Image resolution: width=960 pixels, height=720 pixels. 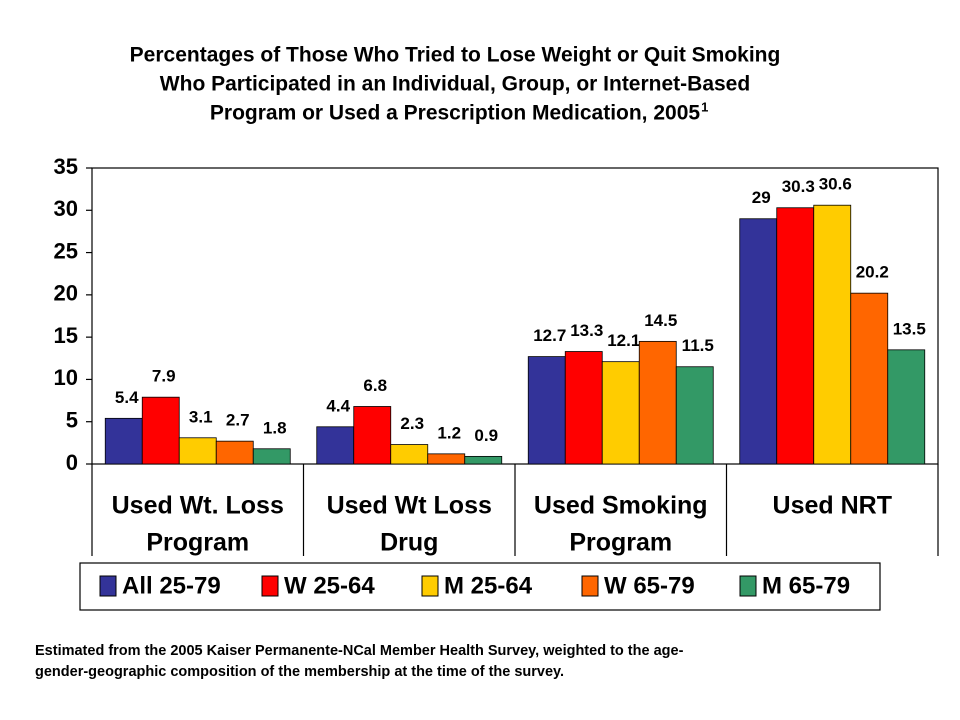 What do you see at coordinates (621, 506) in the screenshot?
I see `x-tick-label: Used Smoking` at bounding box center [621, 506].